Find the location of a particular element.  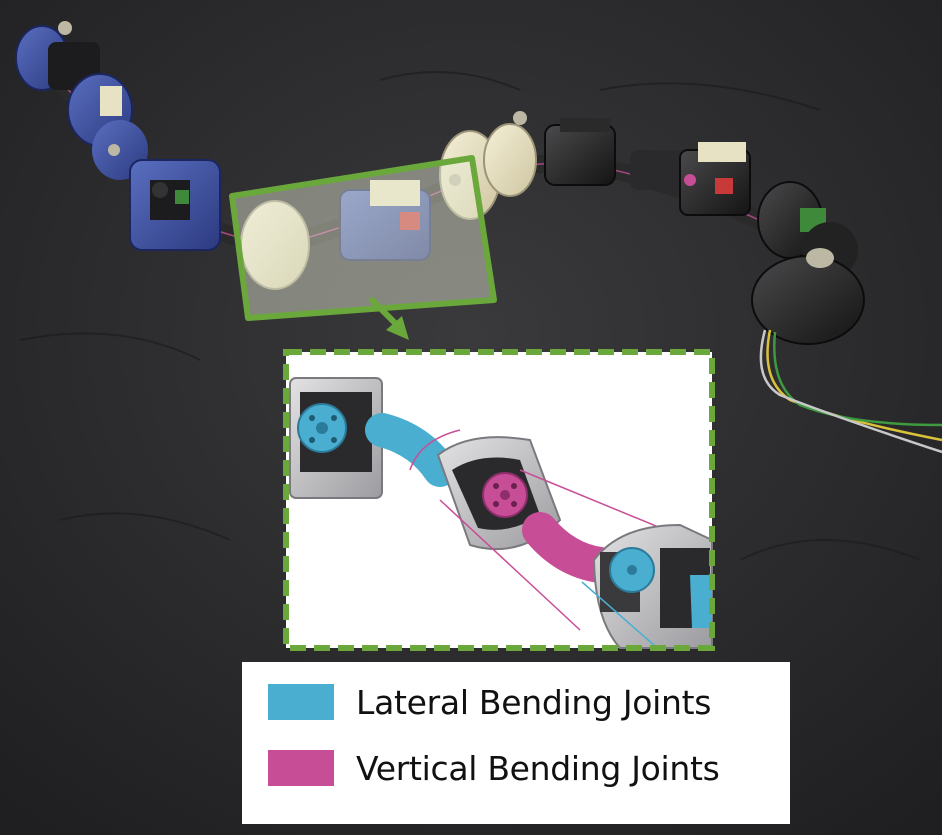

legend-item-vertical: Vertical Bending Joints is located at coordinates (494, 768).